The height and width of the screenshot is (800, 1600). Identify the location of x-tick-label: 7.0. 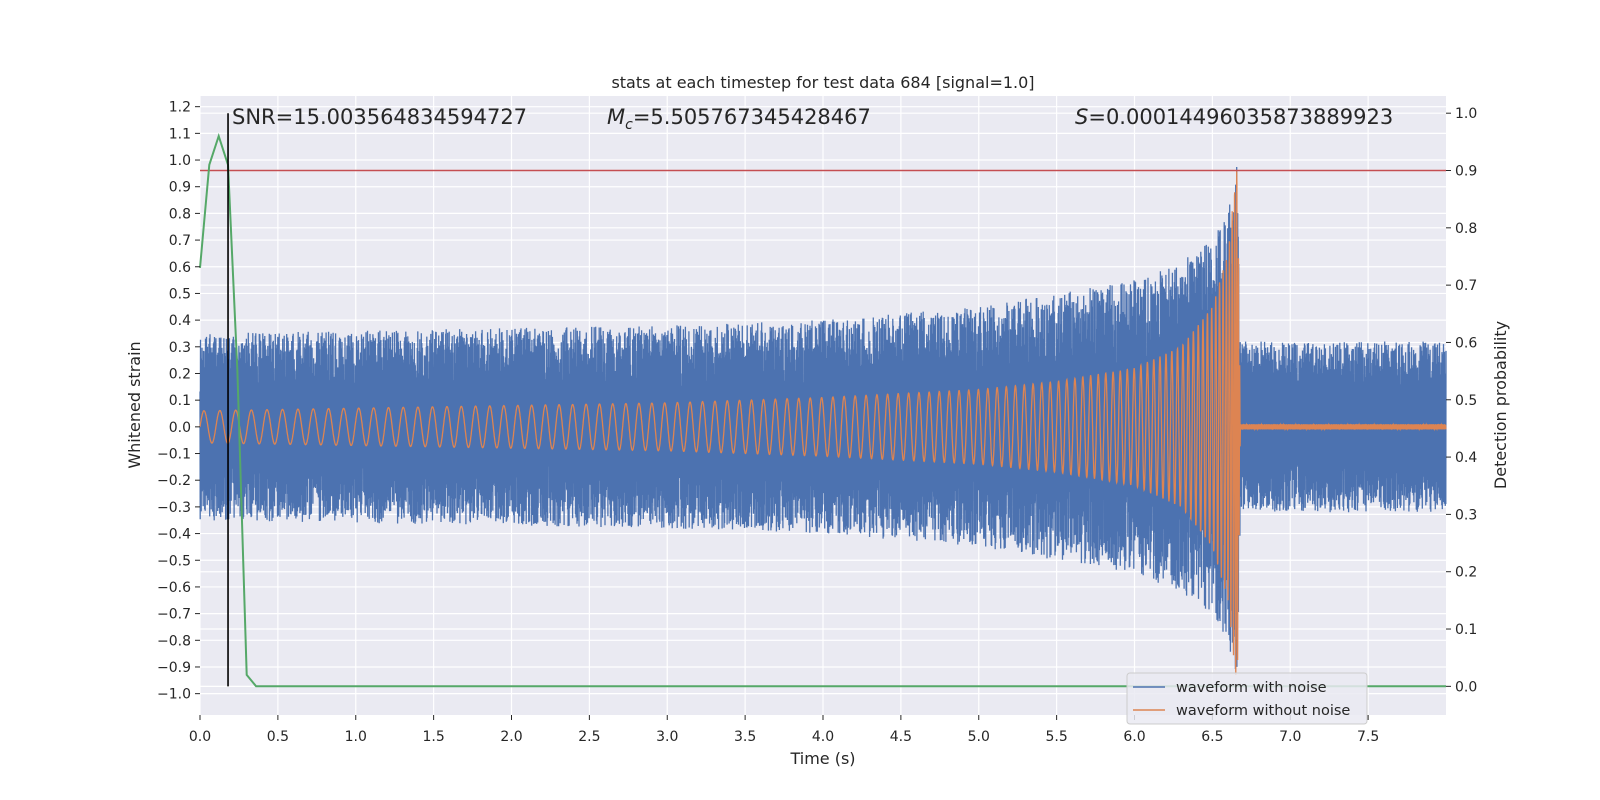
(1290, 737).